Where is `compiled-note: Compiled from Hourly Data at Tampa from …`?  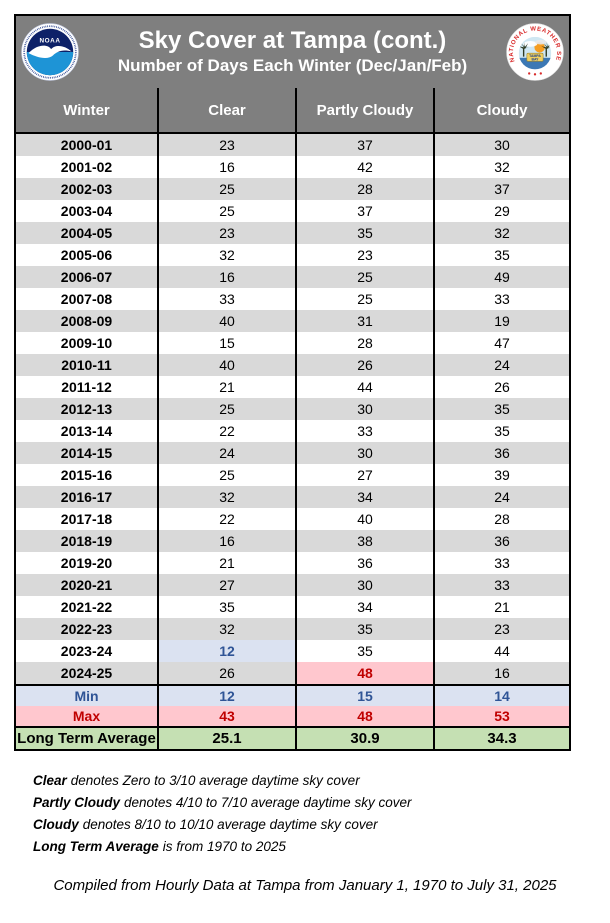 compiled-note: Compiled from Hourly Data at Tampa from … is located at coordinates (305, 885).